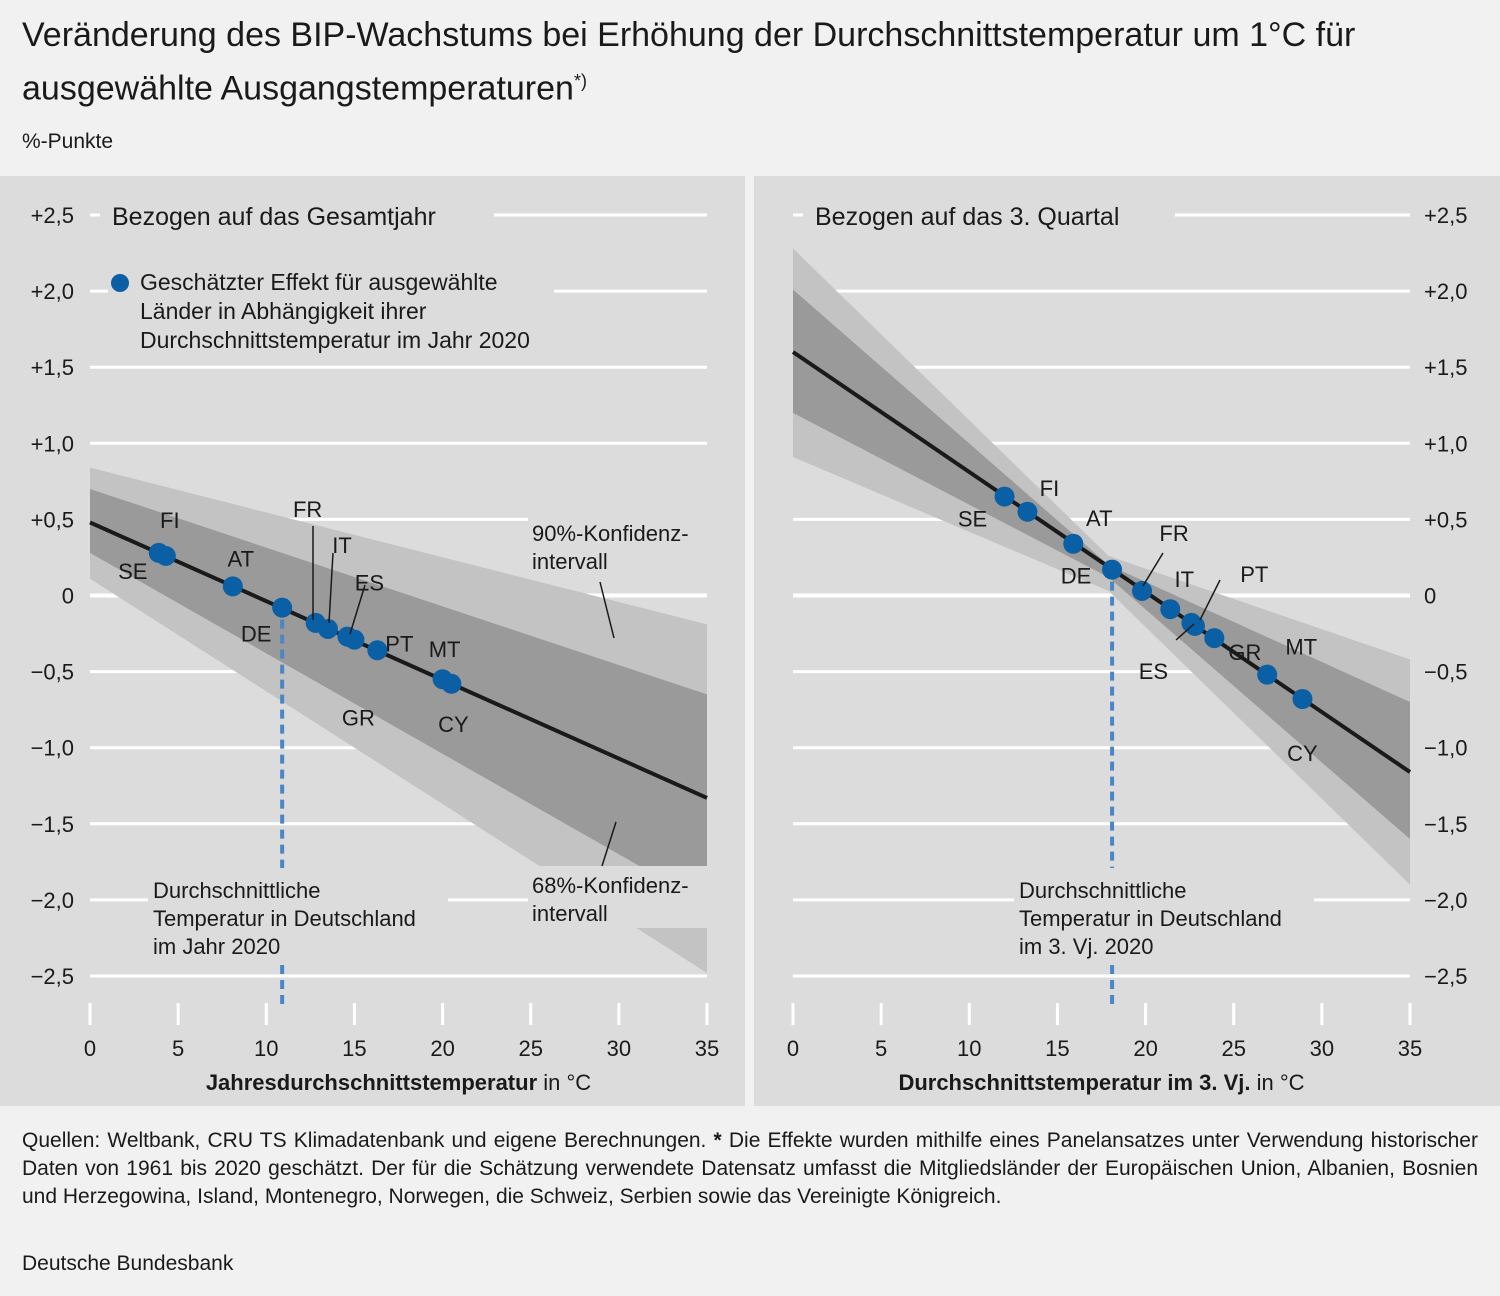 Image resolution: width=1500 pixels, height=1296 pixels. I want to click on panel-2-ytick-label: −1,5, so click(1445, 824).